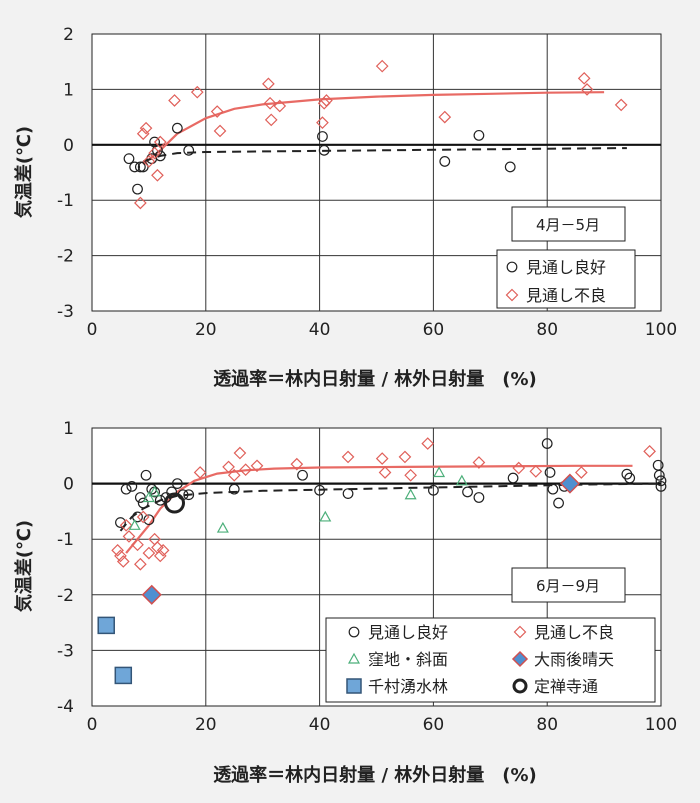 This screenshot has height=803, width=700. I want to click on period-label-june-september: 6月－9月, so click(568, 586).